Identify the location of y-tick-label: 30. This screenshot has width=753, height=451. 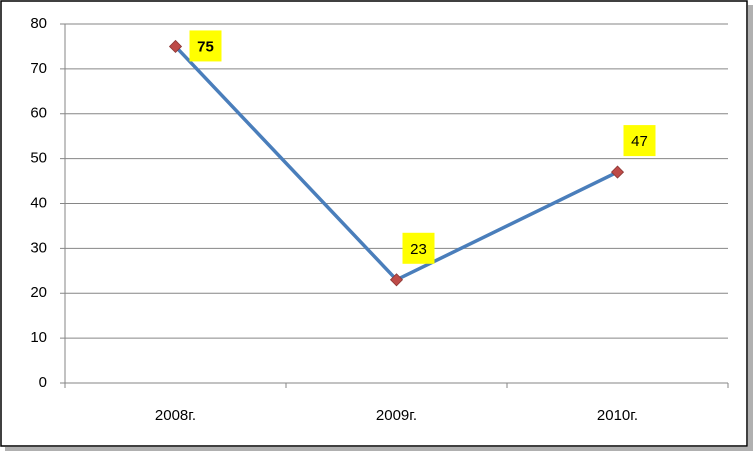
(38, 247).